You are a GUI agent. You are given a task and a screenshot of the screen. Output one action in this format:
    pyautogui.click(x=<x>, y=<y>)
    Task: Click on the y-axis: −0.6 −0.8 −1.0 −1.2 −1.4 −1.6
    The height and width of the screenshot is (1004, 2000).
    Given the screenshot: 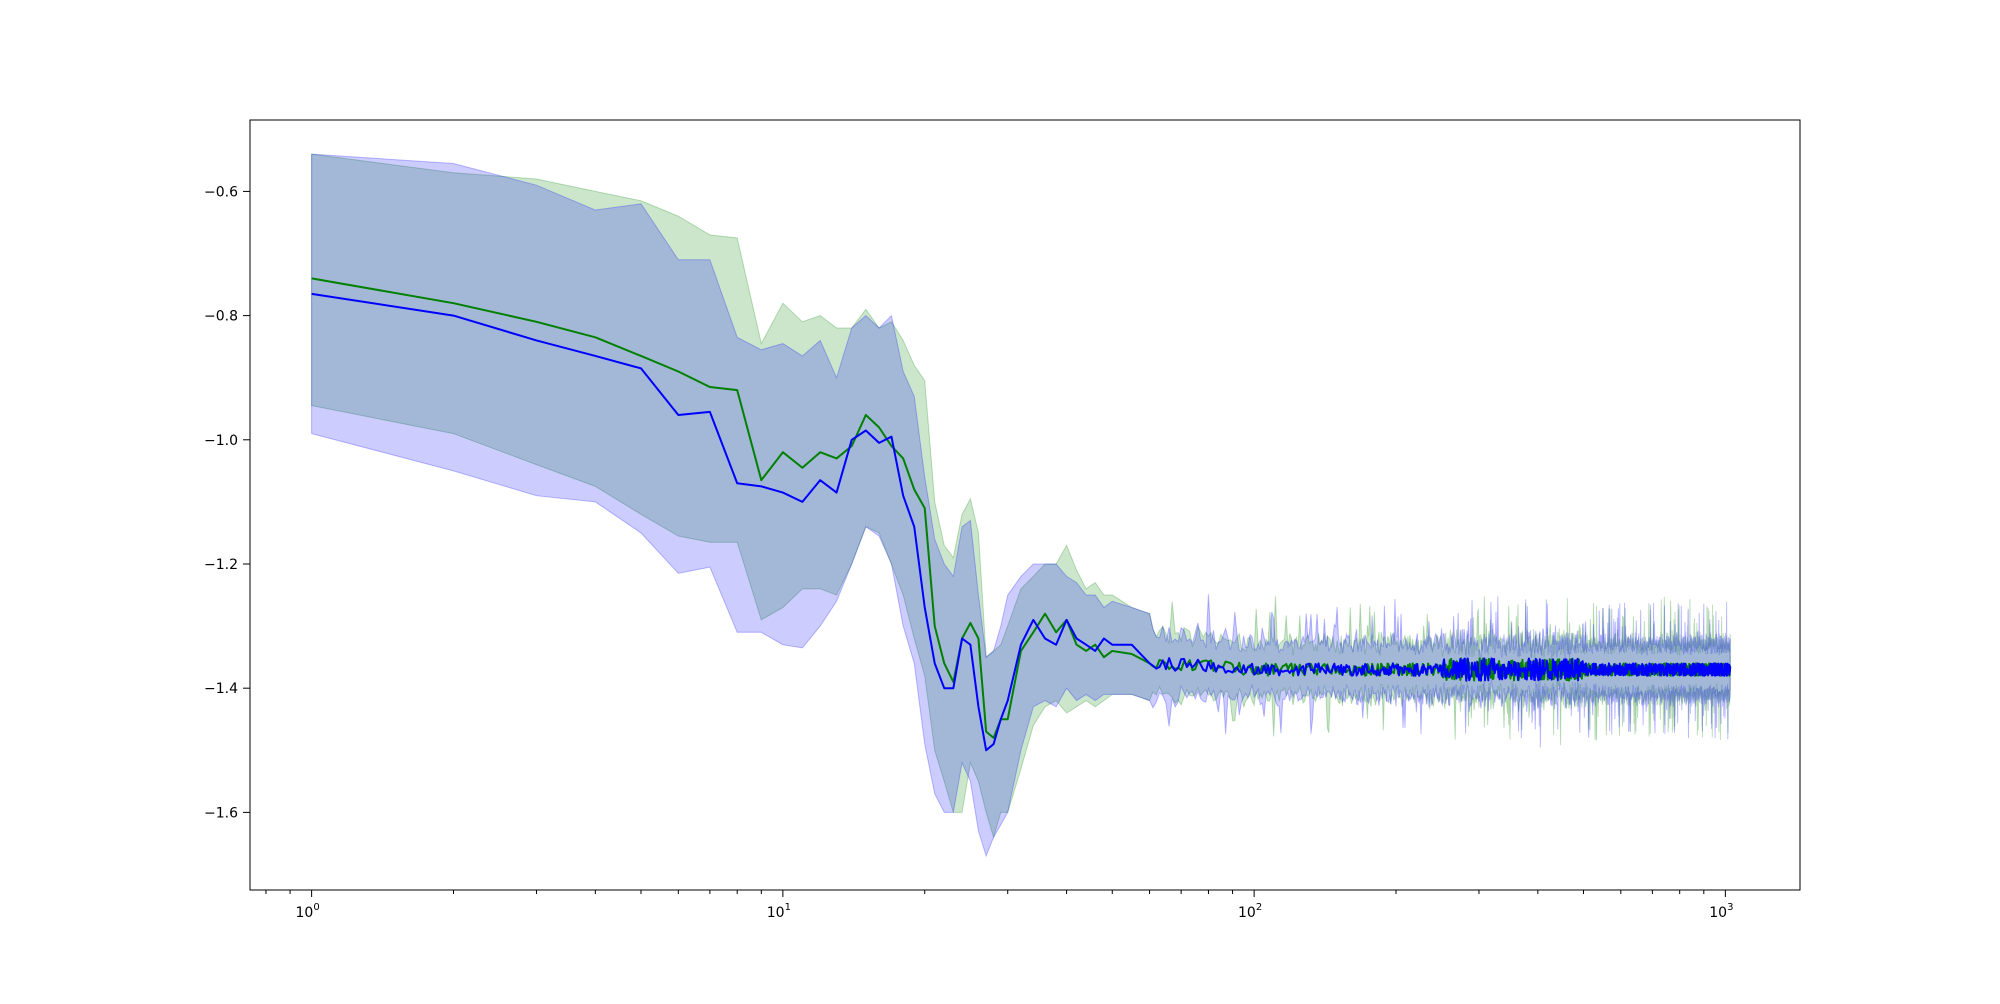 What is the action you would take?
    pyautogui.click(x=227, y=502)
    